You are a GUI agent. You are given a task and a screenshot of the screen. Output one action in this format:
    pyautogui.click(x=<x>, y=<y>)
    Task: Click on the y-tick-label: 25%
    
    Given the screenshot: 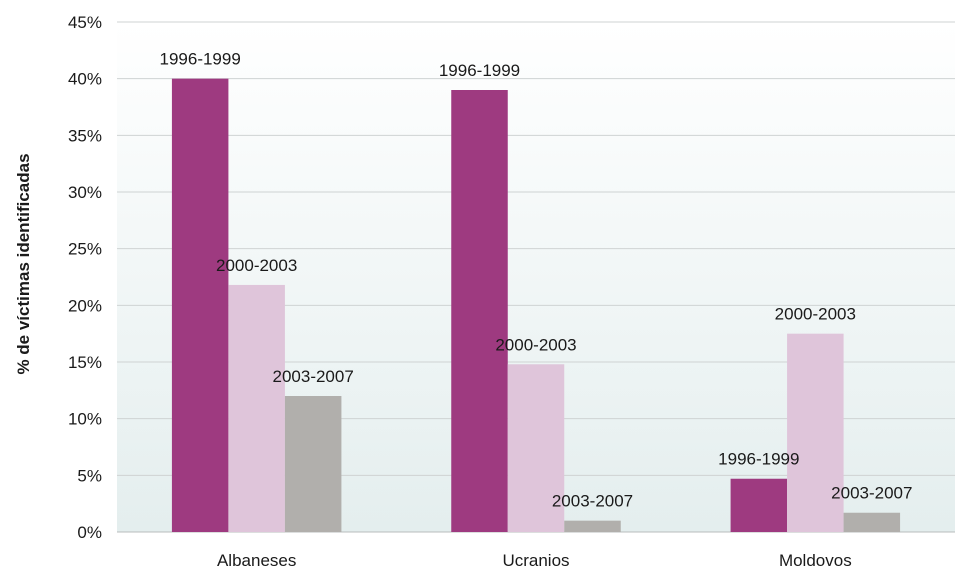 What is the action you would take?
    pyautogui.click(x=85, y=249)
    